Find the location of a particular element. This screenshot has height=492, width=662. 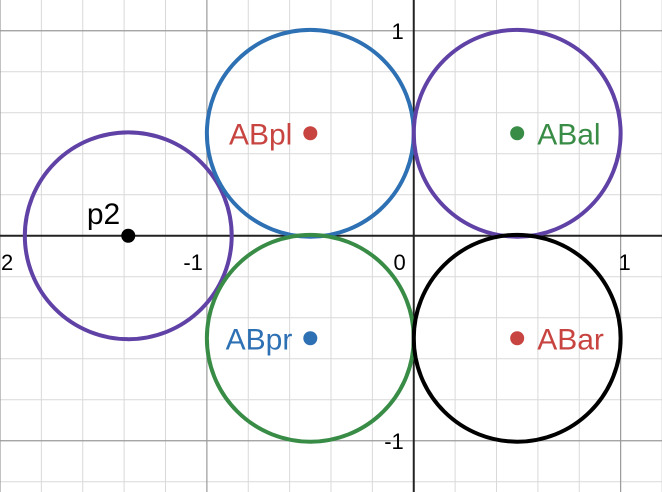

x-tick-label: 2 is located at coordinates (7, 262).